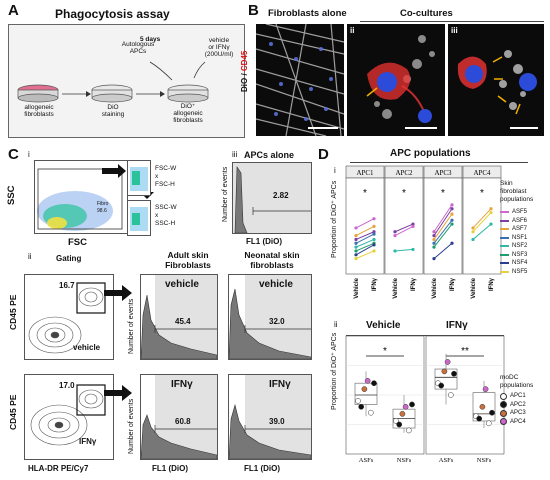 The height and width of the screenshot is (480, 550). What do you see at coordinates (446, 460) in the screenshot?
I see `x-group-label: ASFs` at bounding box center [446, 460].